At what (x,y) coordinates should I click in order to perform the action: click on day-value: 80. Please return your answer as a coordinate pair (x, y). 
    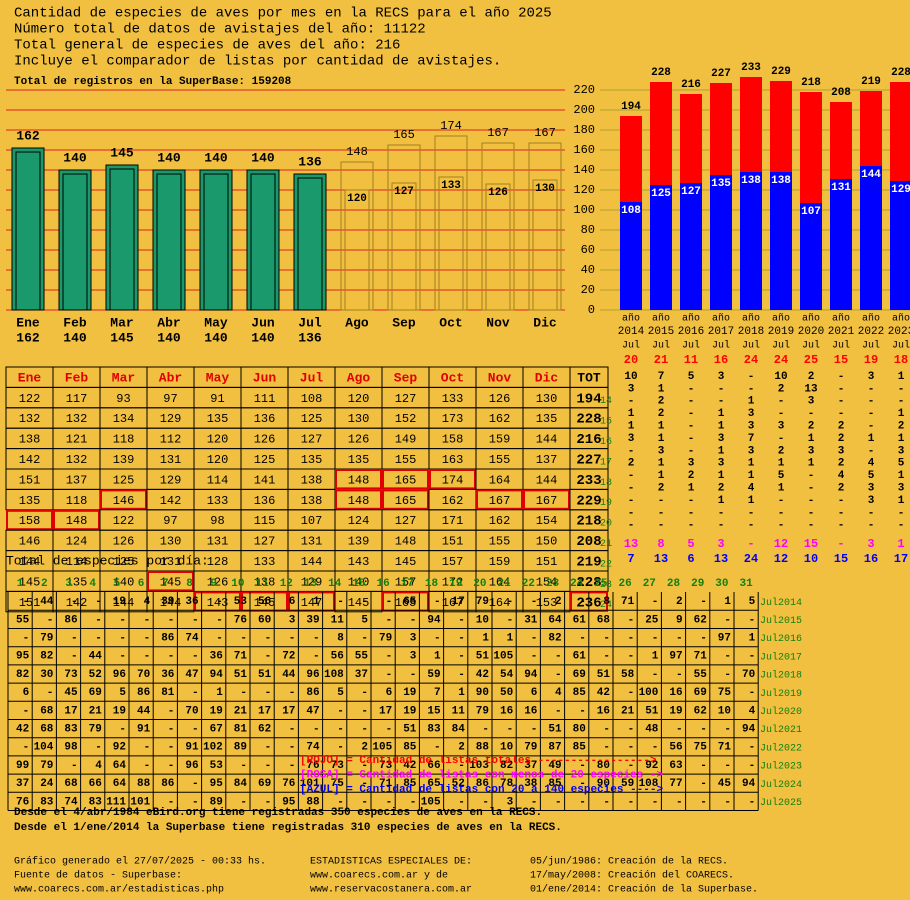
    Looking at the image, I should click on (603, 766).